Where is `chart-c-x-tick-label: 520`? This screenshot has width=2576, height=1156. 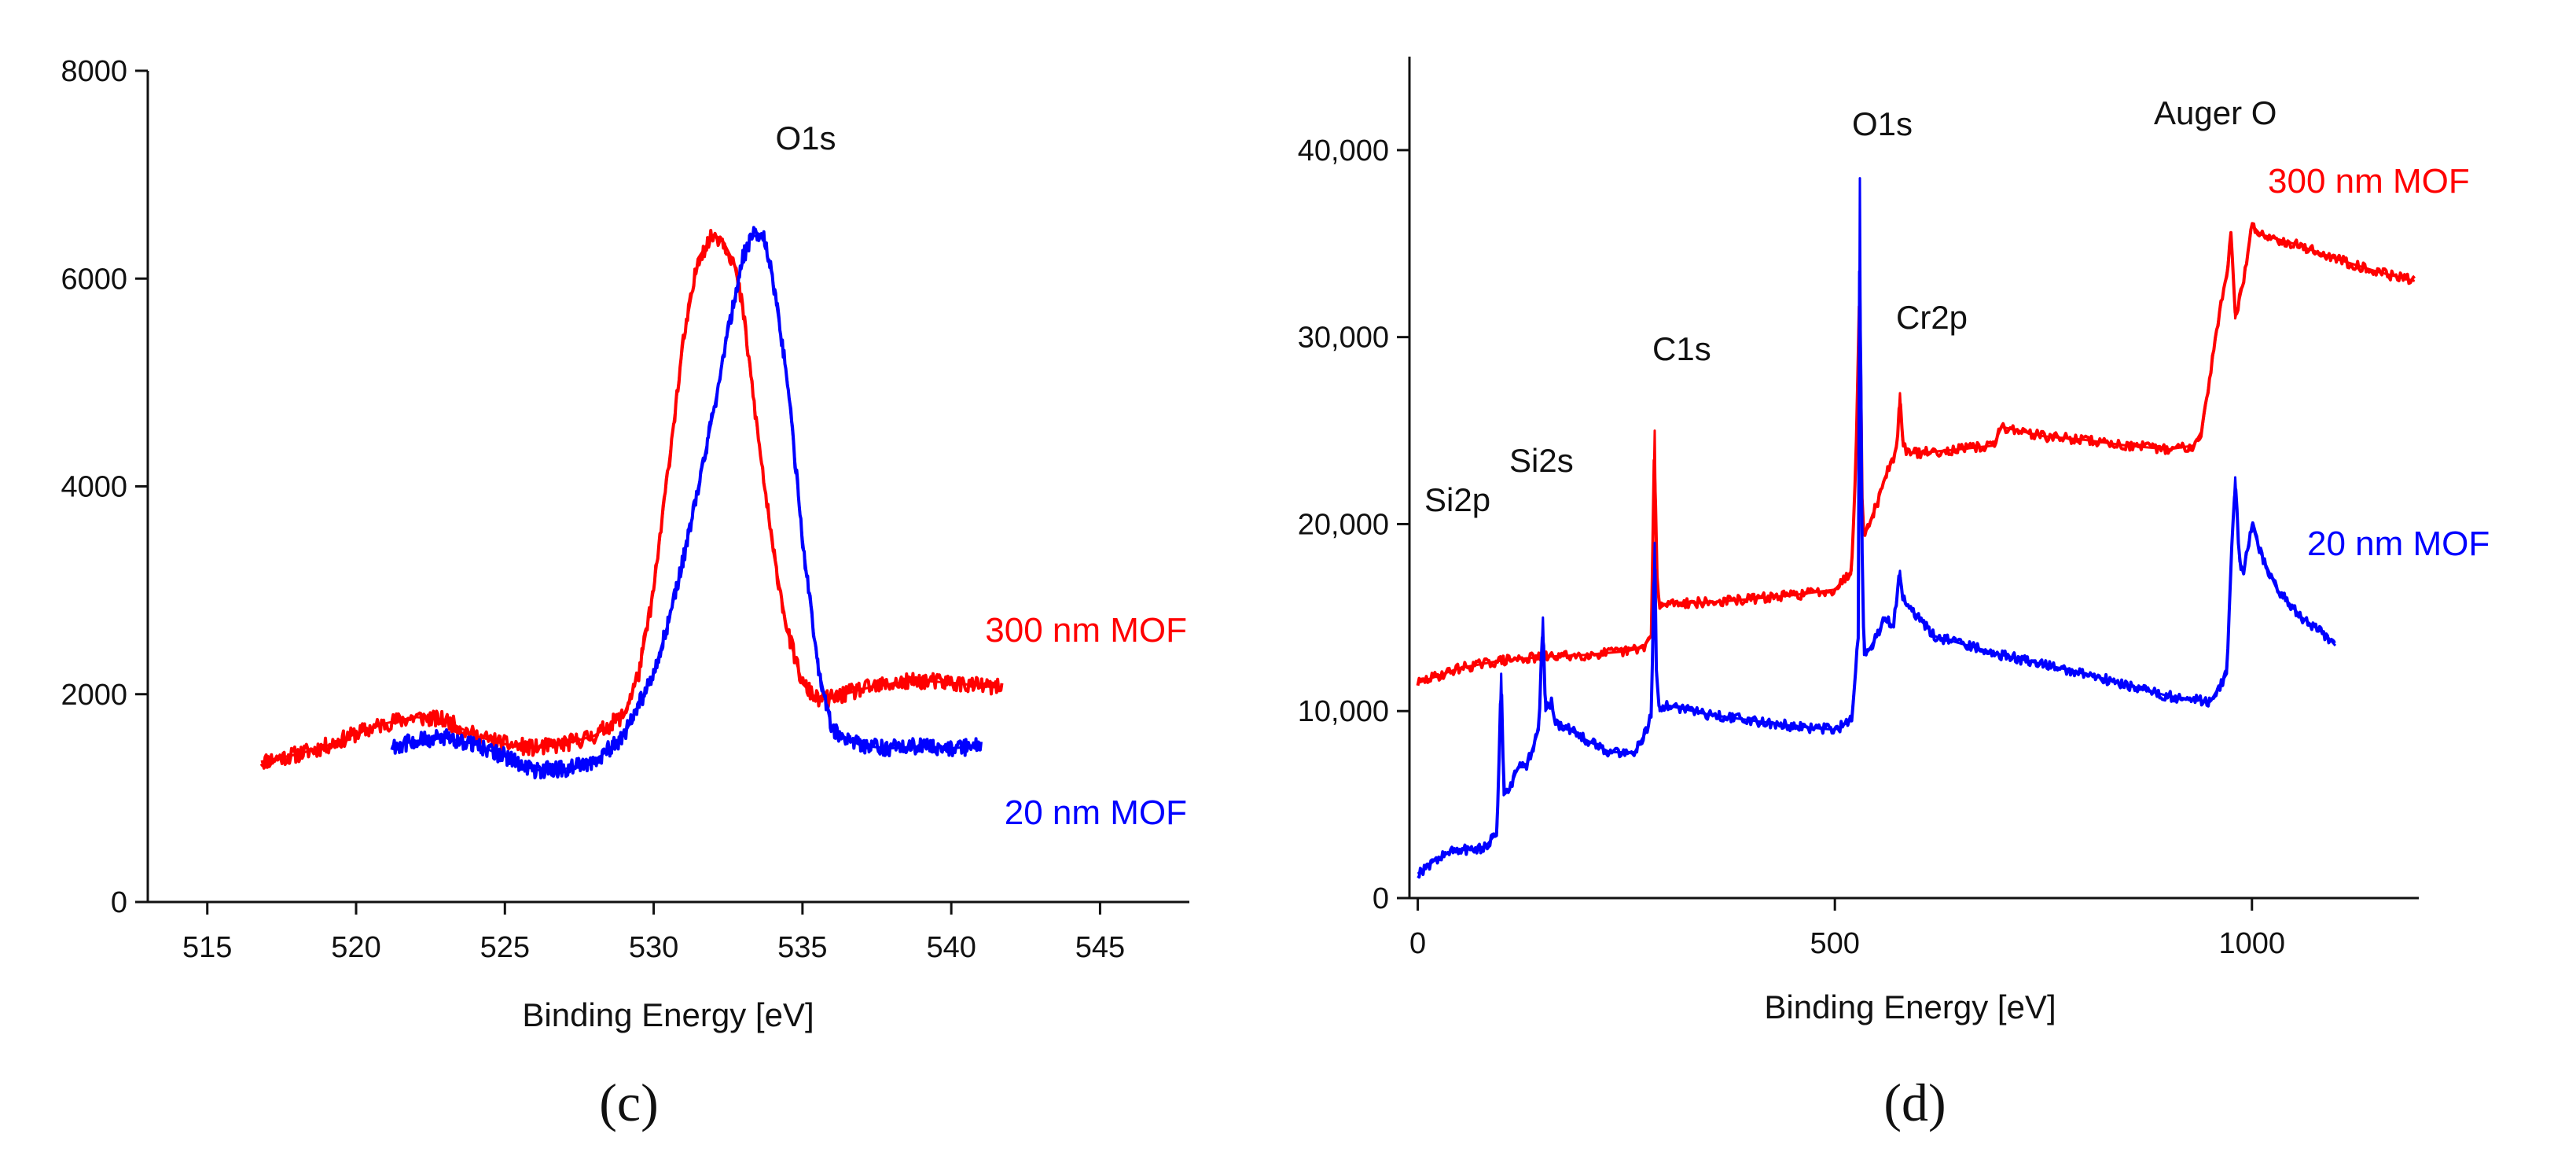
chart-c-x-tick-label: 520 is located at coordinates (355, 948).